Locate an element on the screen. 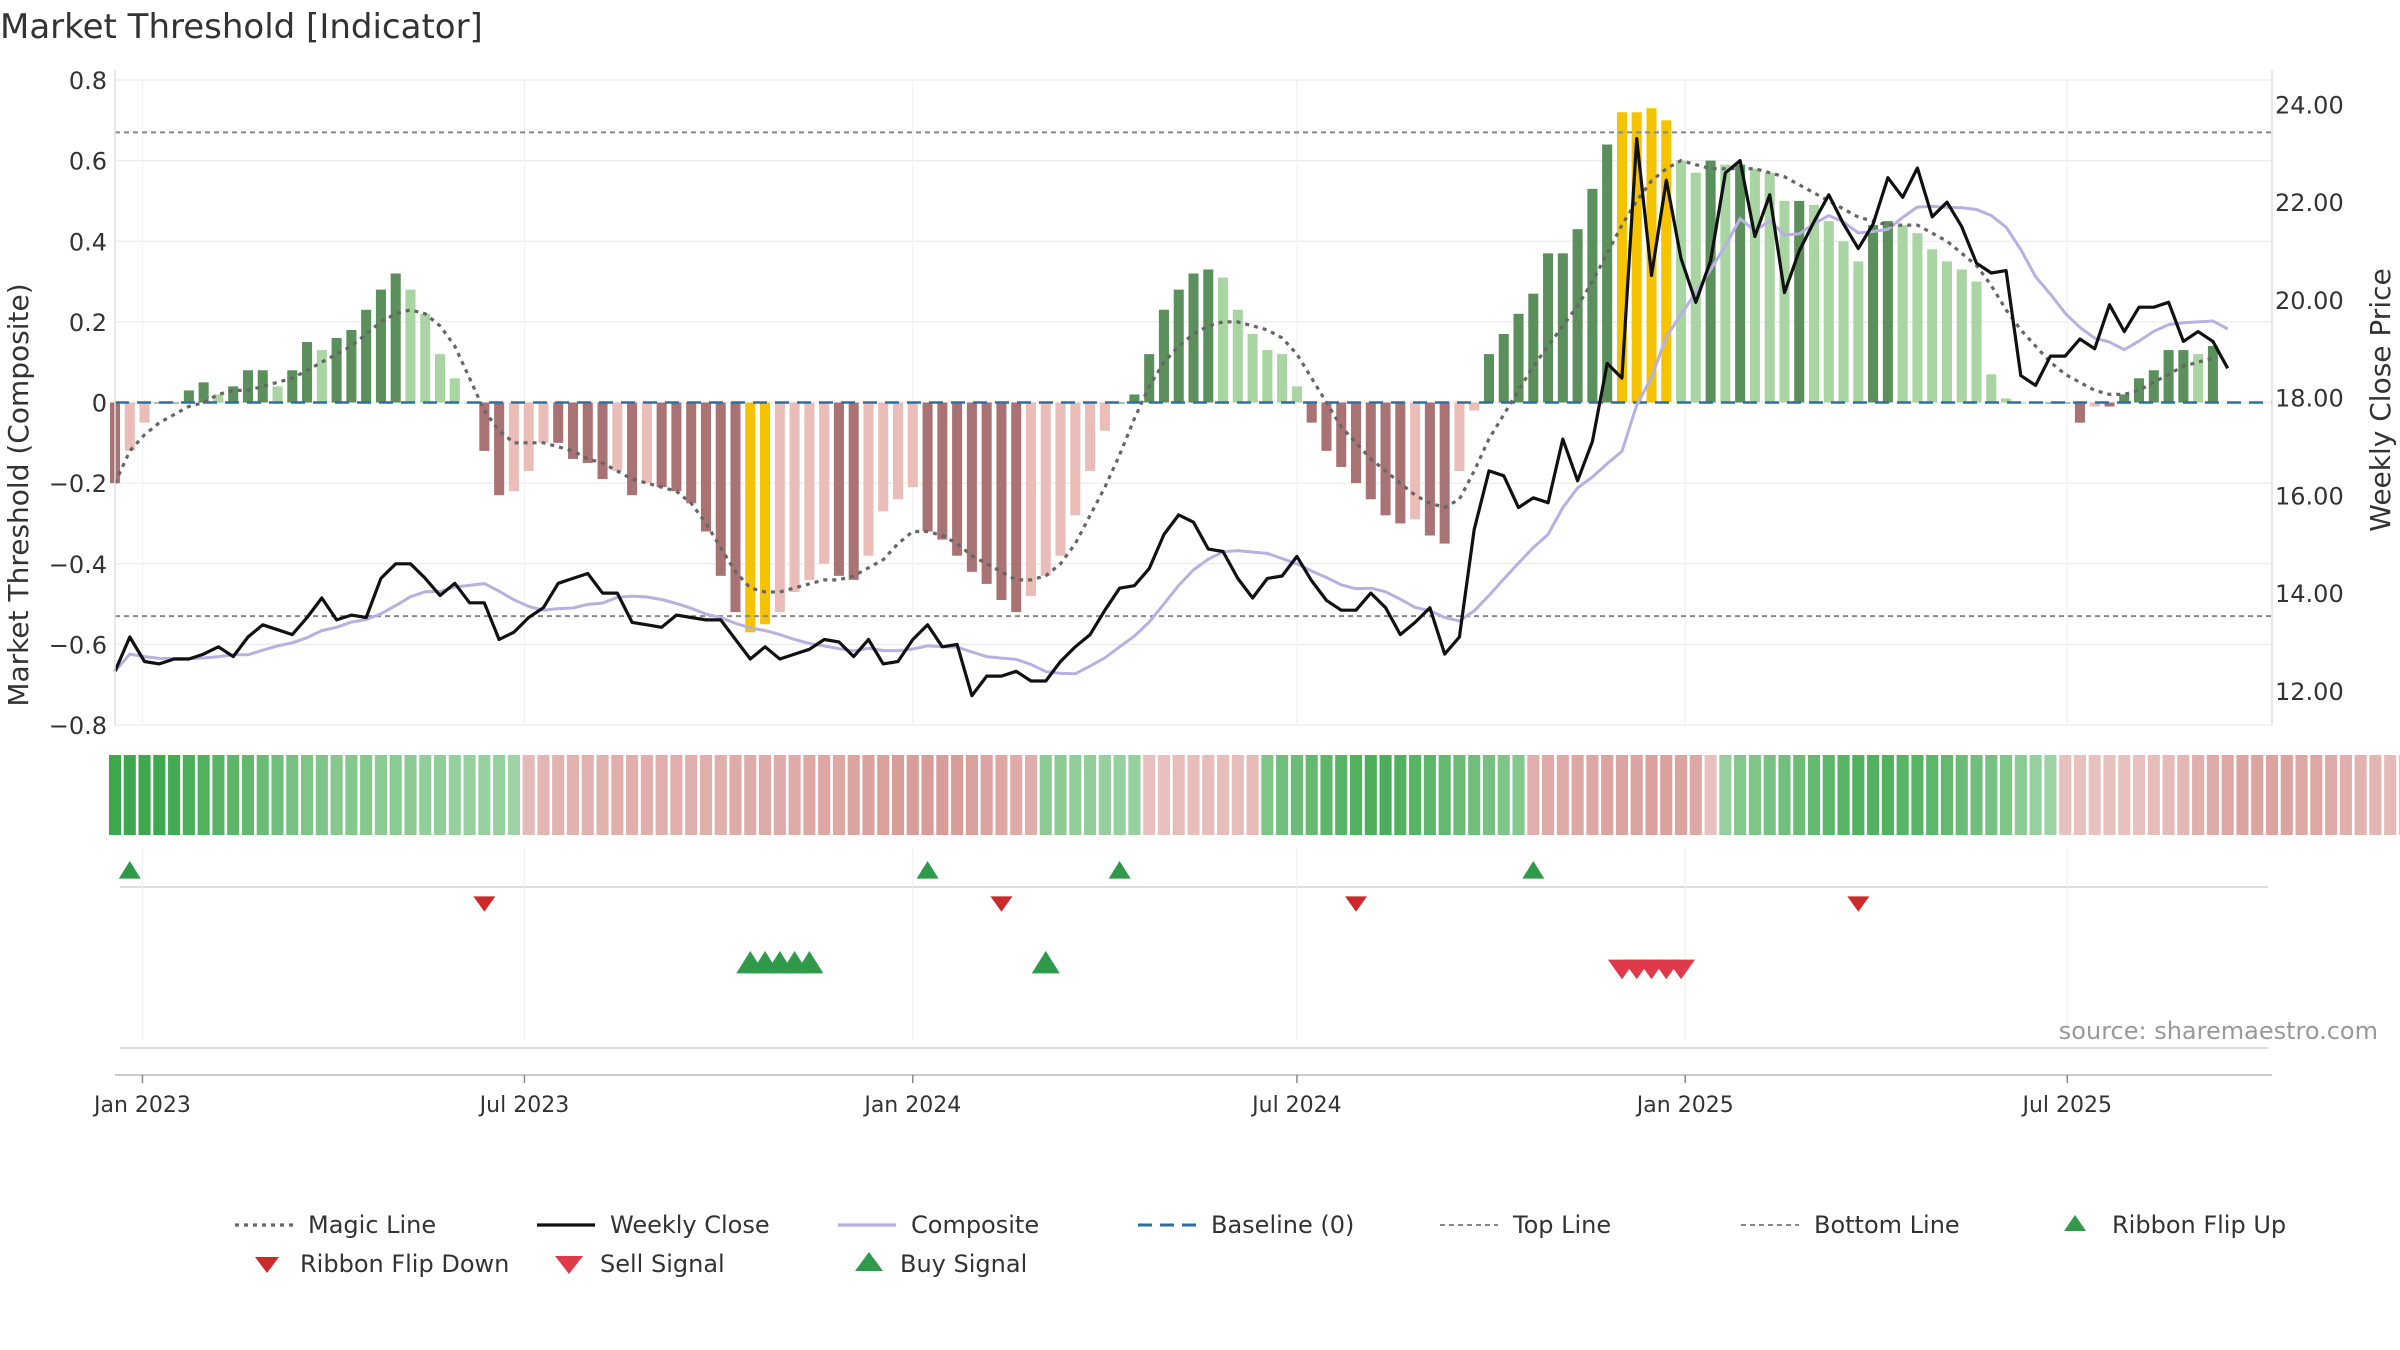 The image size is (2400, 1350). x-tick-label: Jan 2024 is located at coordinates (911, 1105).